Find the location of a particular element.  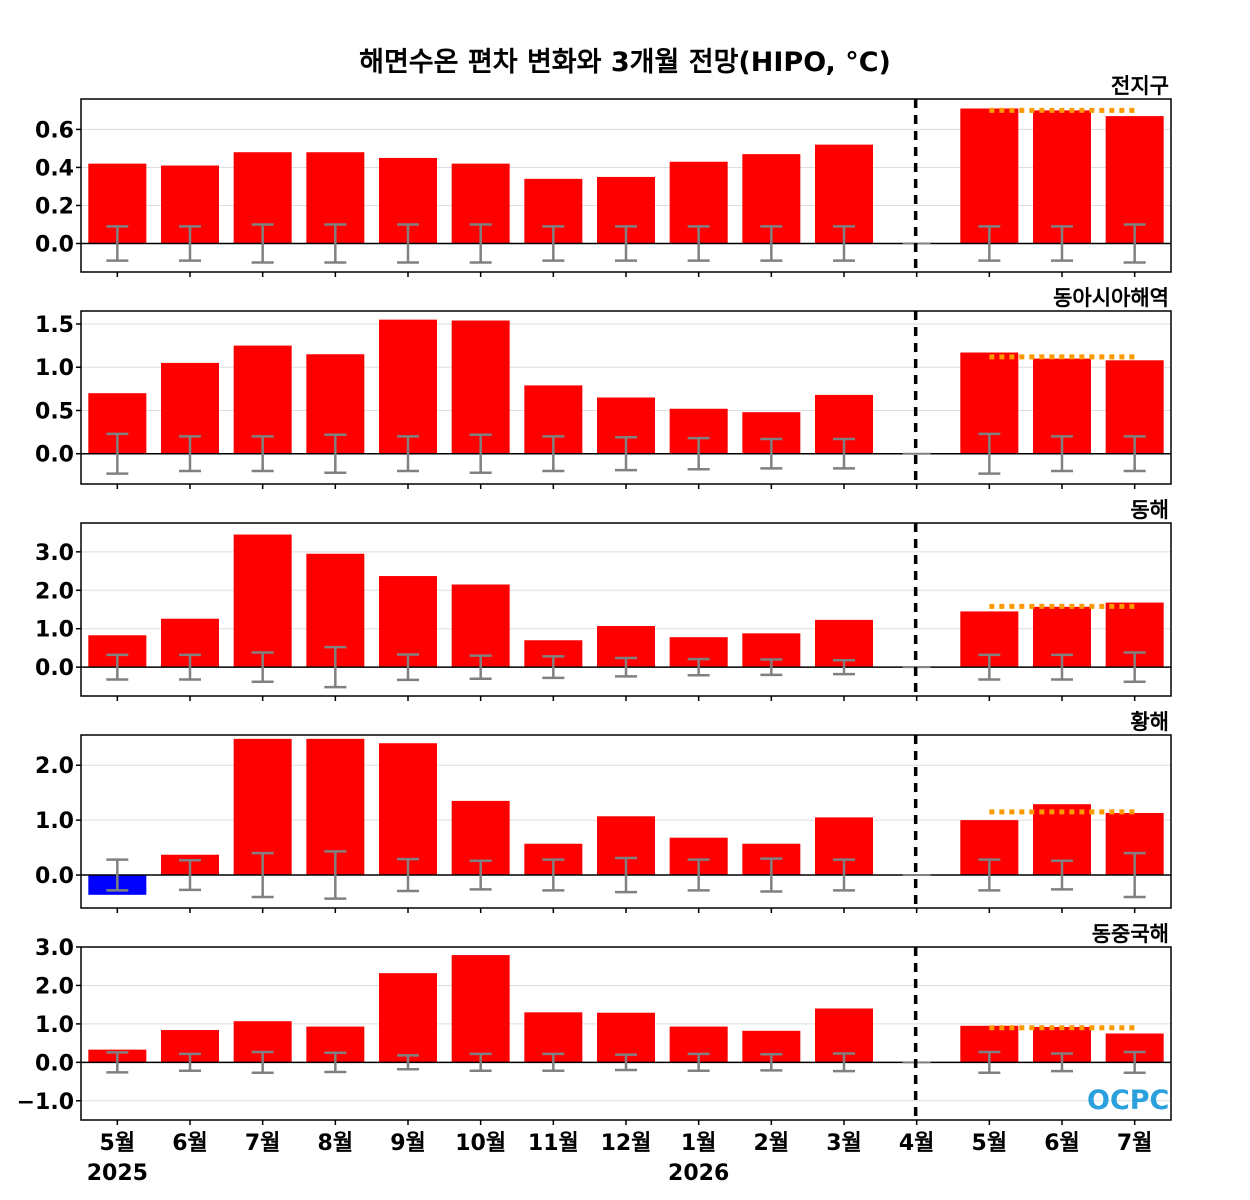

panel-title: 동아시아해역 is located at coordinates (1111, 298).